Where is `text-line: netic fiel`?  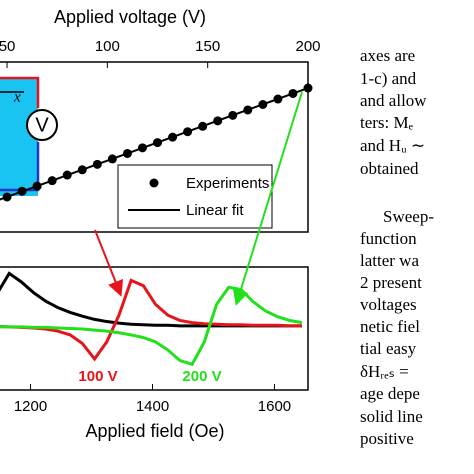 text-line: netic fiel is located at coordinates (390, 326).